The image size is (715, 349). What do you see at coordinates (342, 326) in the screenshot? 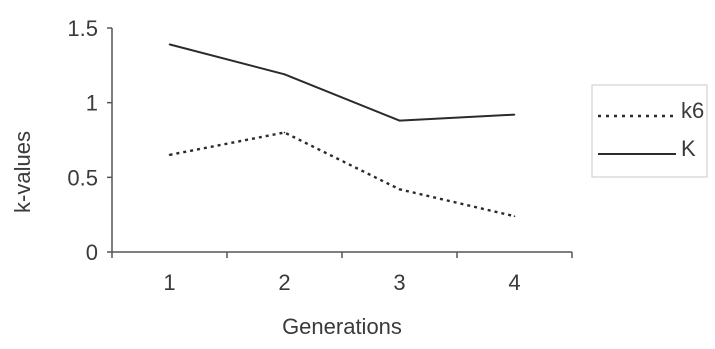
I see `x-axis-title: Generations` at bounding box center [342, 326].